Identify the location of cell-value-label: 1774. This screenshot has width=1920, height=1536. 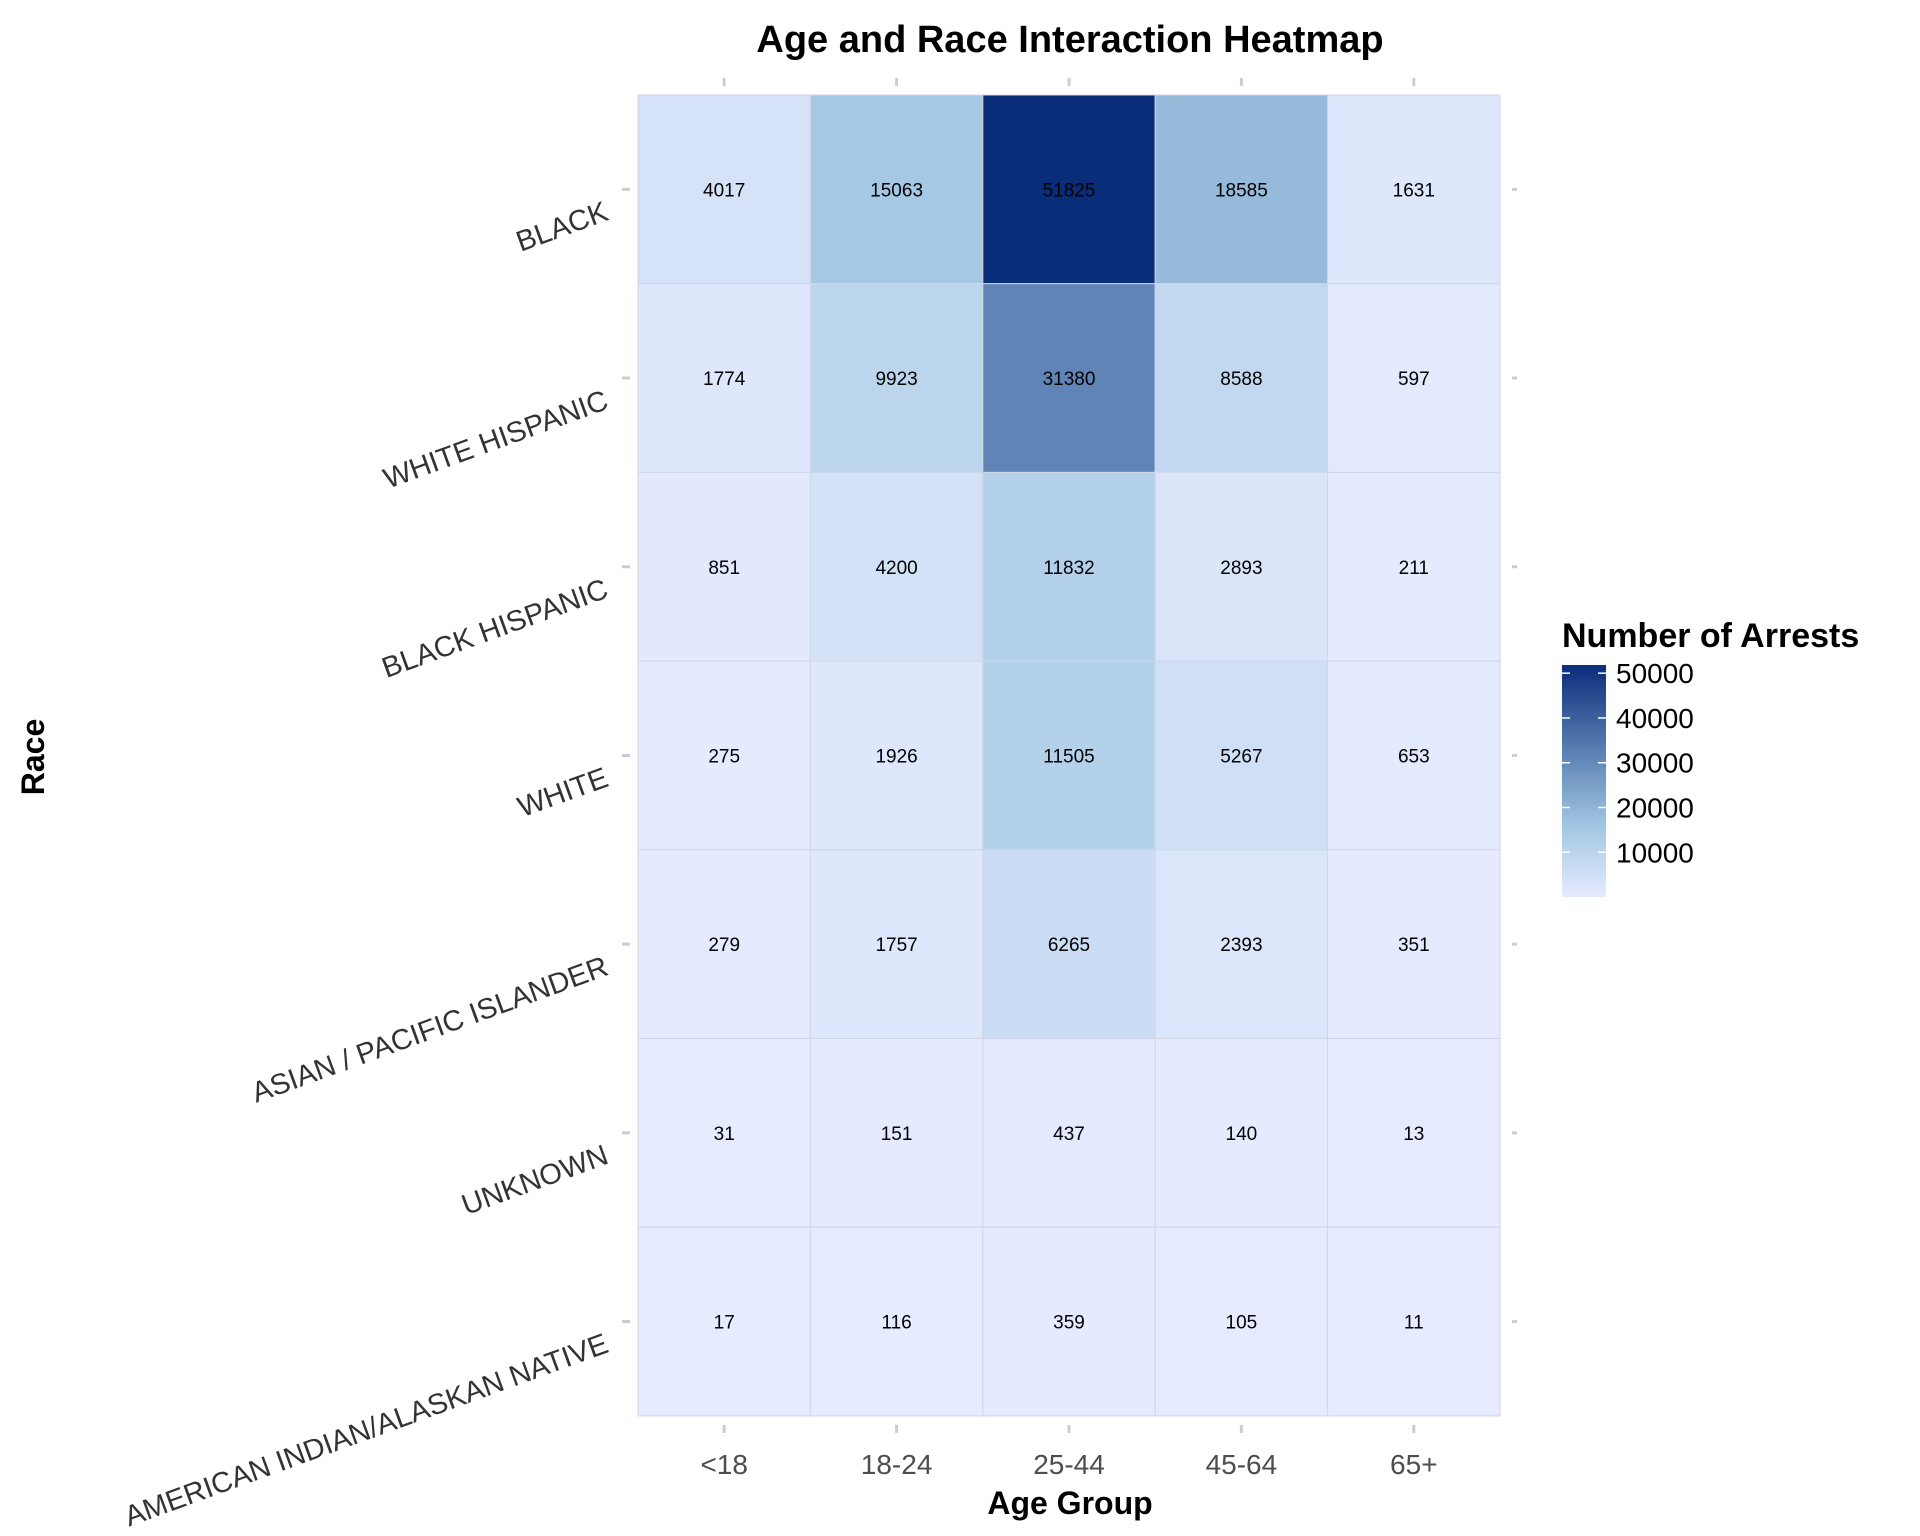
(724, 379).